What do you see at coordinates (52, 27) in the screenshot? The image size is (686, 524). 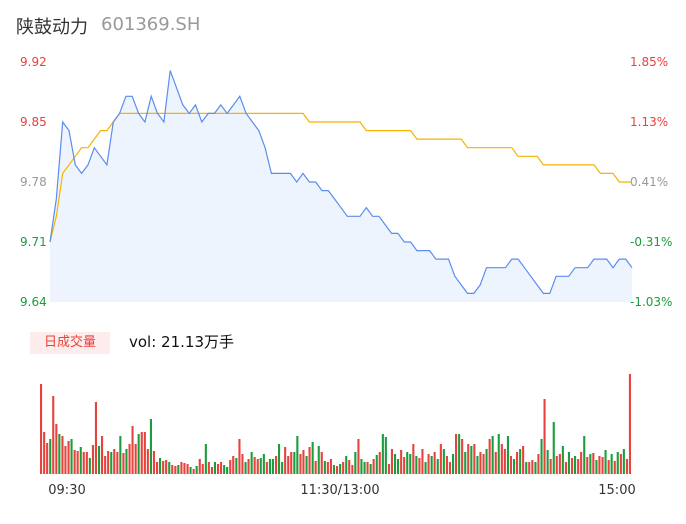 I see `stock-name: 陕鼓动力` at bounding box center [52, 27].